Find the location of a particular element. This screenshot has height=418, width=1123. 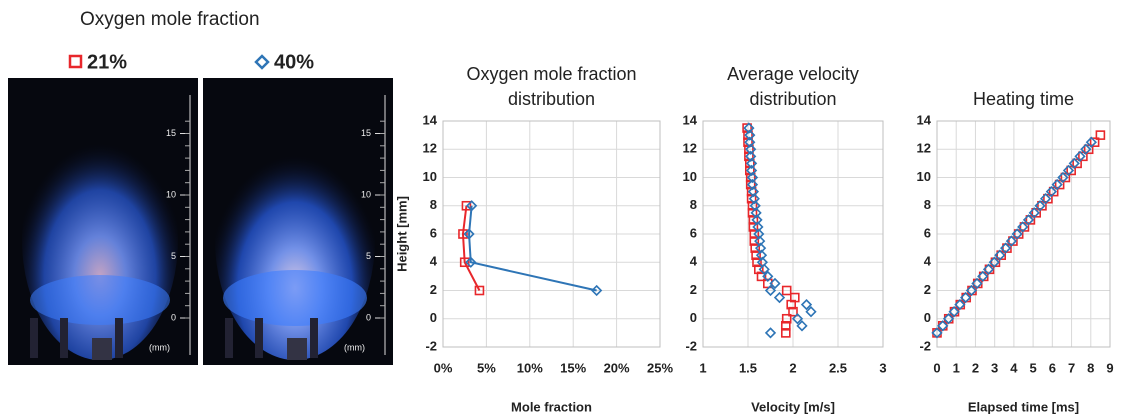

y-tick-label: 10 is located at coordinates (924, 176).